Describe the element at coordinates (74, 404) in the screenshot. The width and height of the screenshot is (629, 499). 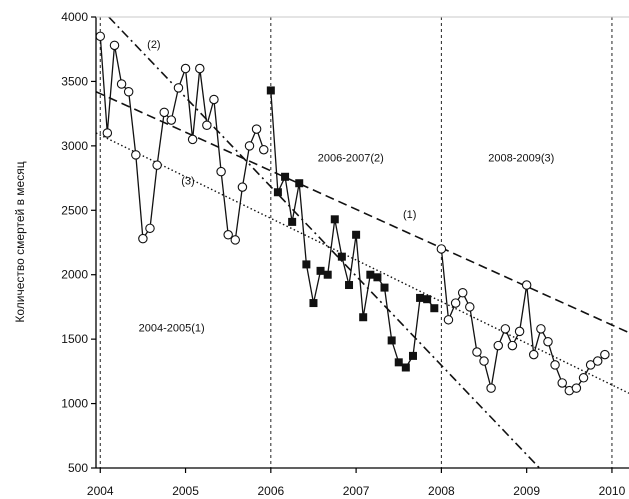
I see `y-tick-label: 1000` at that location.